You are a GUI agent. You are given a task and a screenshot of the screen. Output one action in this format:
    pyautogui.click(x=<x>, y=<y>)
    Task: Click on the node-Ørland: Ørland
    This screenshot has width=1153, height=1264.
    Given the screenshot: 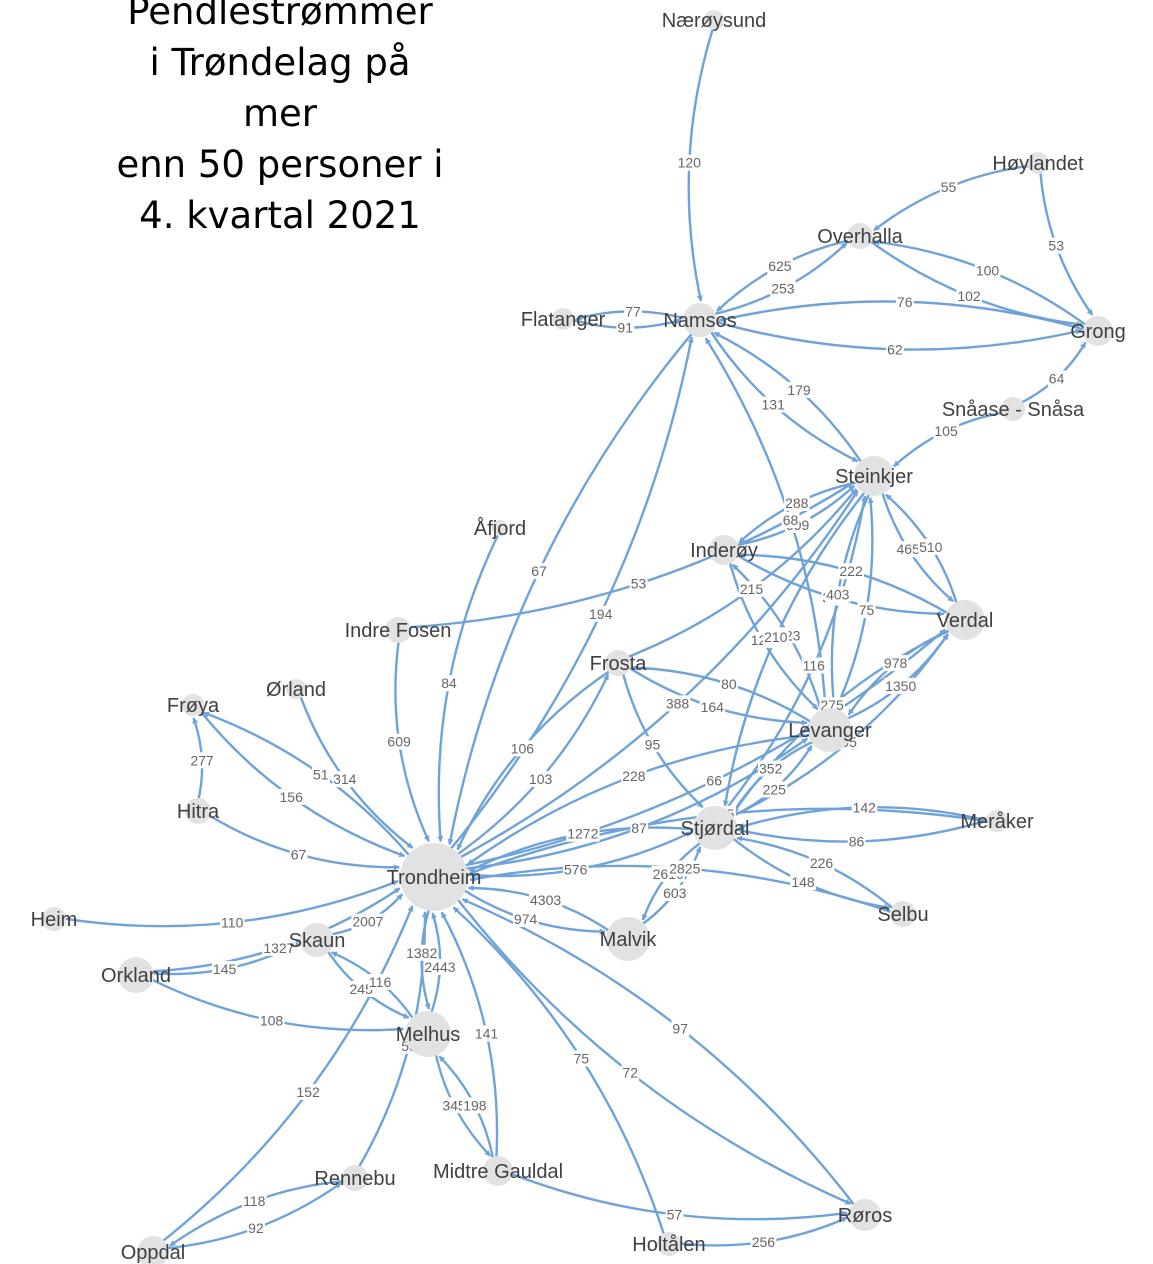 What is the action you would take?
    pyautogui.click(x=296, y=690)
    